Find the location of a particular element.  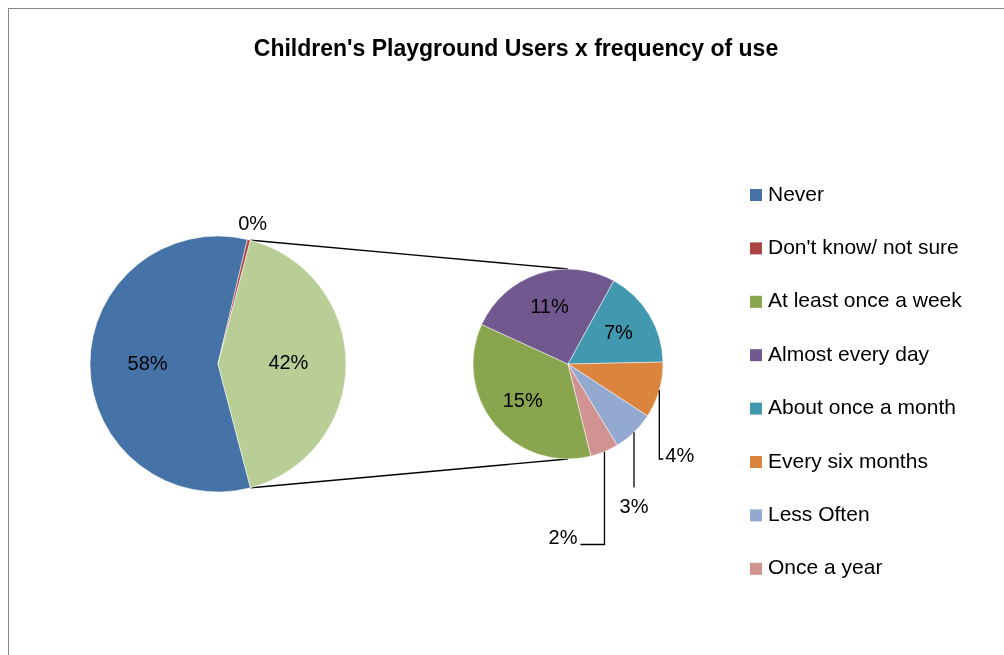

data-label: 15% is located at coordinates (522, 399).